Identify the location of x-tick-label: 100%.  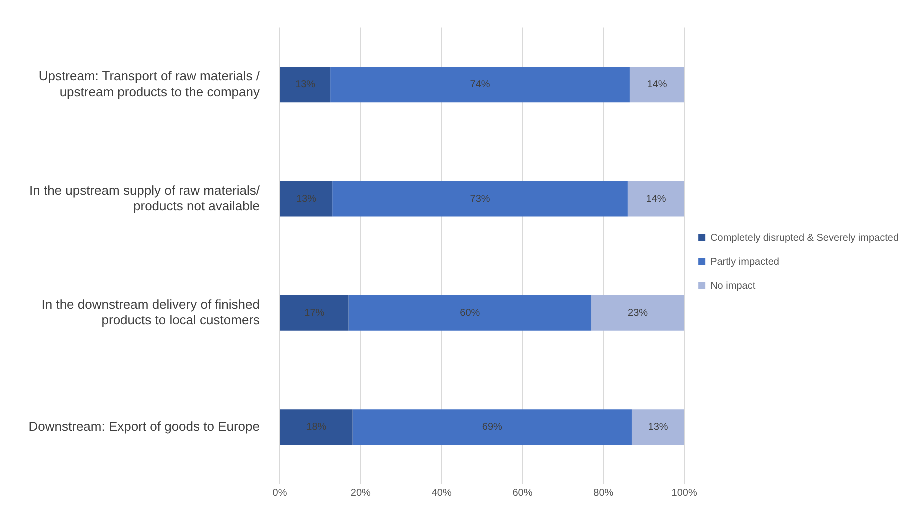
(685, 494).